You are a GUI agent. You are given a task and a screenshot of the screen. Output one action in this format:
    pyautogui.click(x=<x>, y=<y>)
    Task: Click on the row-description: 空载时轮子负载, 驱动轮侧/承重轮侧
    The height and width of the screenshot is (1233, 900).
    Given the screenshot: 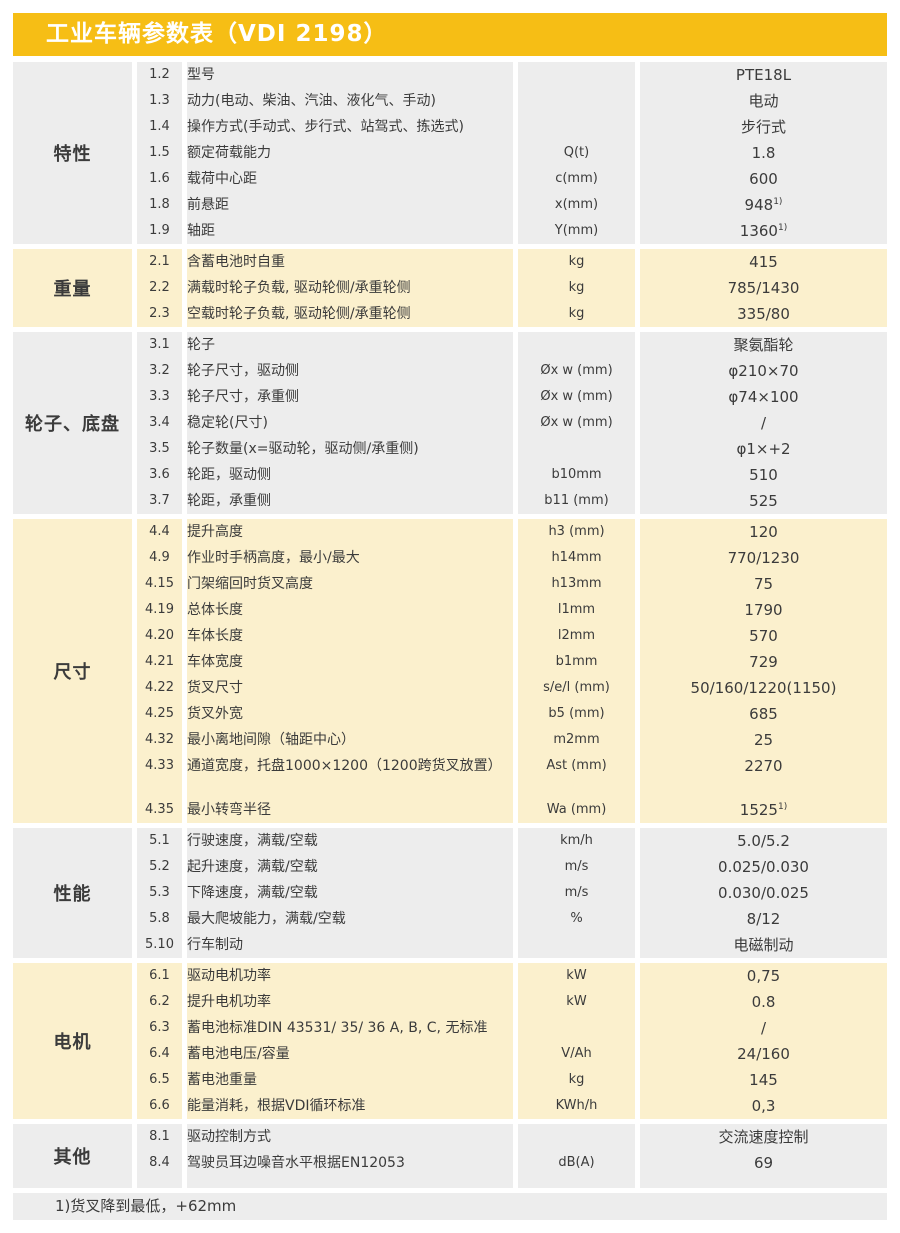 What is the action you would take?
    pyautogui.click(x=350, y=314)
    